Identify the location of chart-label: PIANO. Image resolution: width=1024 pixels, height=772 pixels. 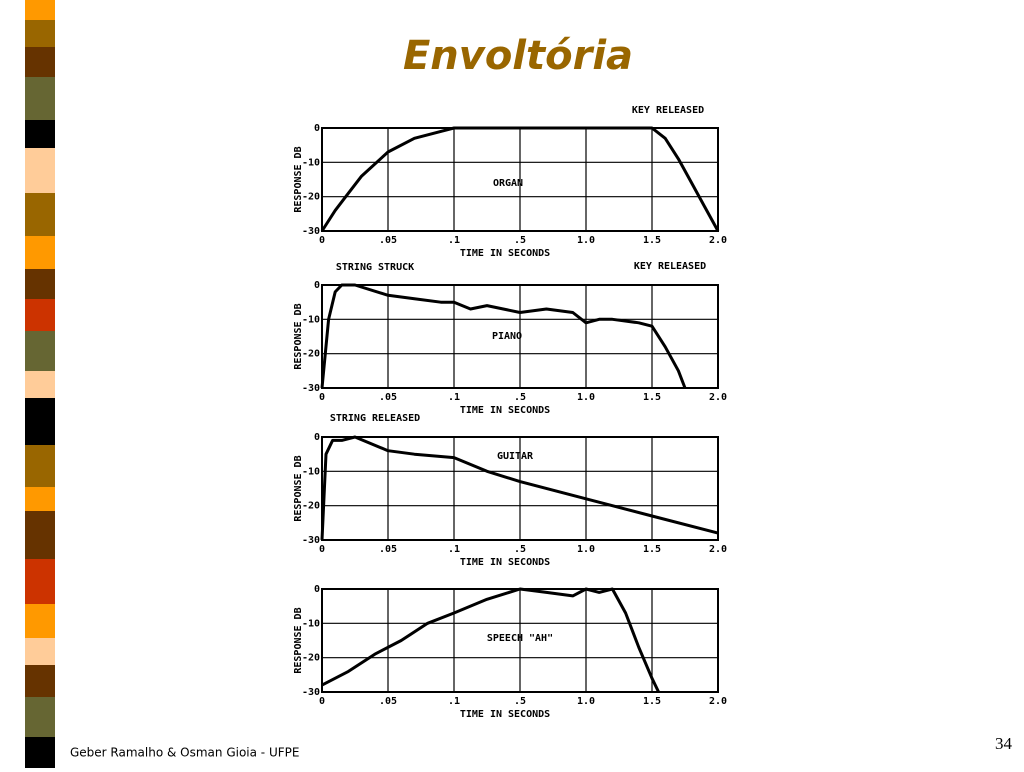
(507, 336).